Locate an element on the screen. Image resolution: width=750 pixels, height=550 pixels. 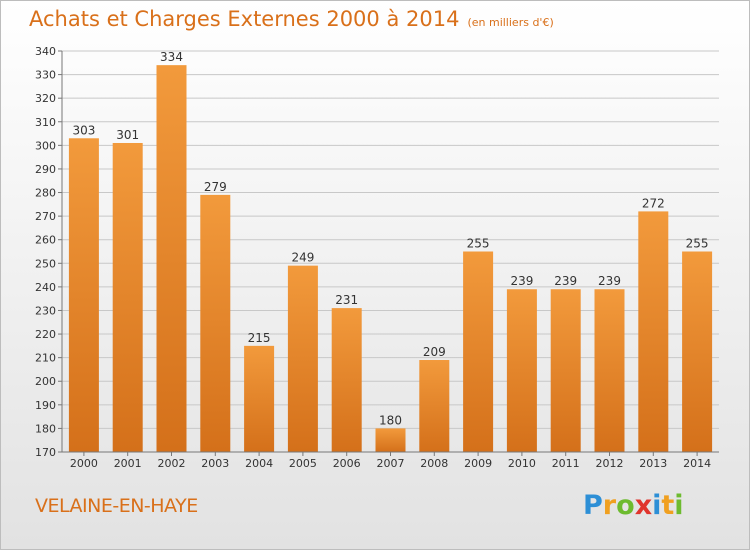
y-tick-label: 180 is located at coordinates (45, 428).